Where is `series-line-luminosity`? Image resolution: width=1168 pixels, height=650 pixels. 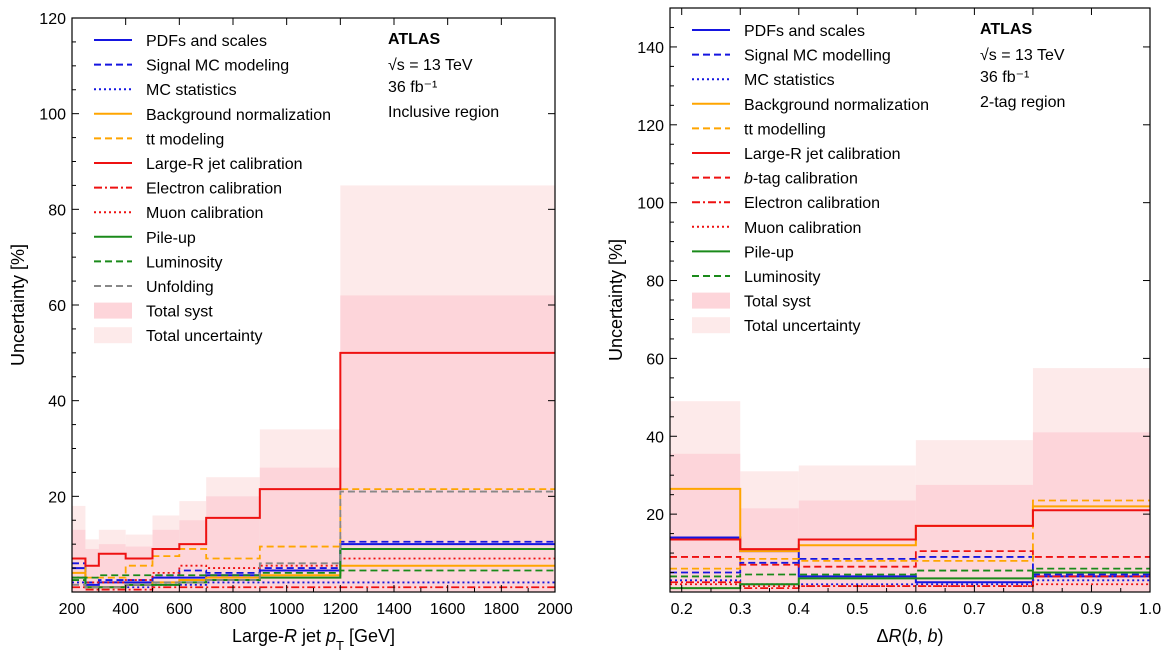
series-line-luminosity is located at coordinates (910, 572).